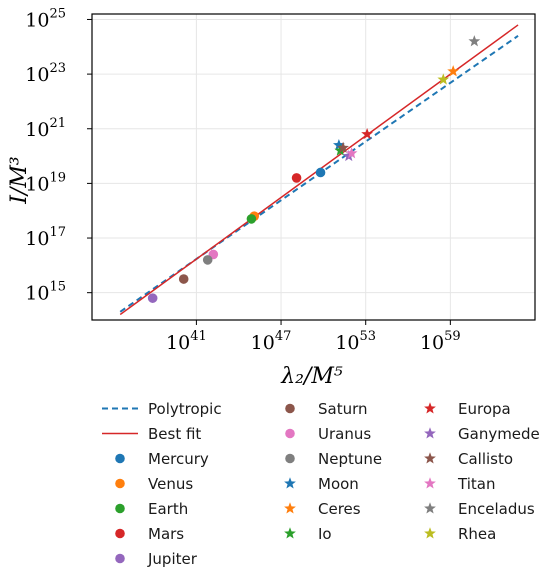 The width and height of the screenshot is (550, 574). I want to click on legend-label: Best fit, so click(175, 433).